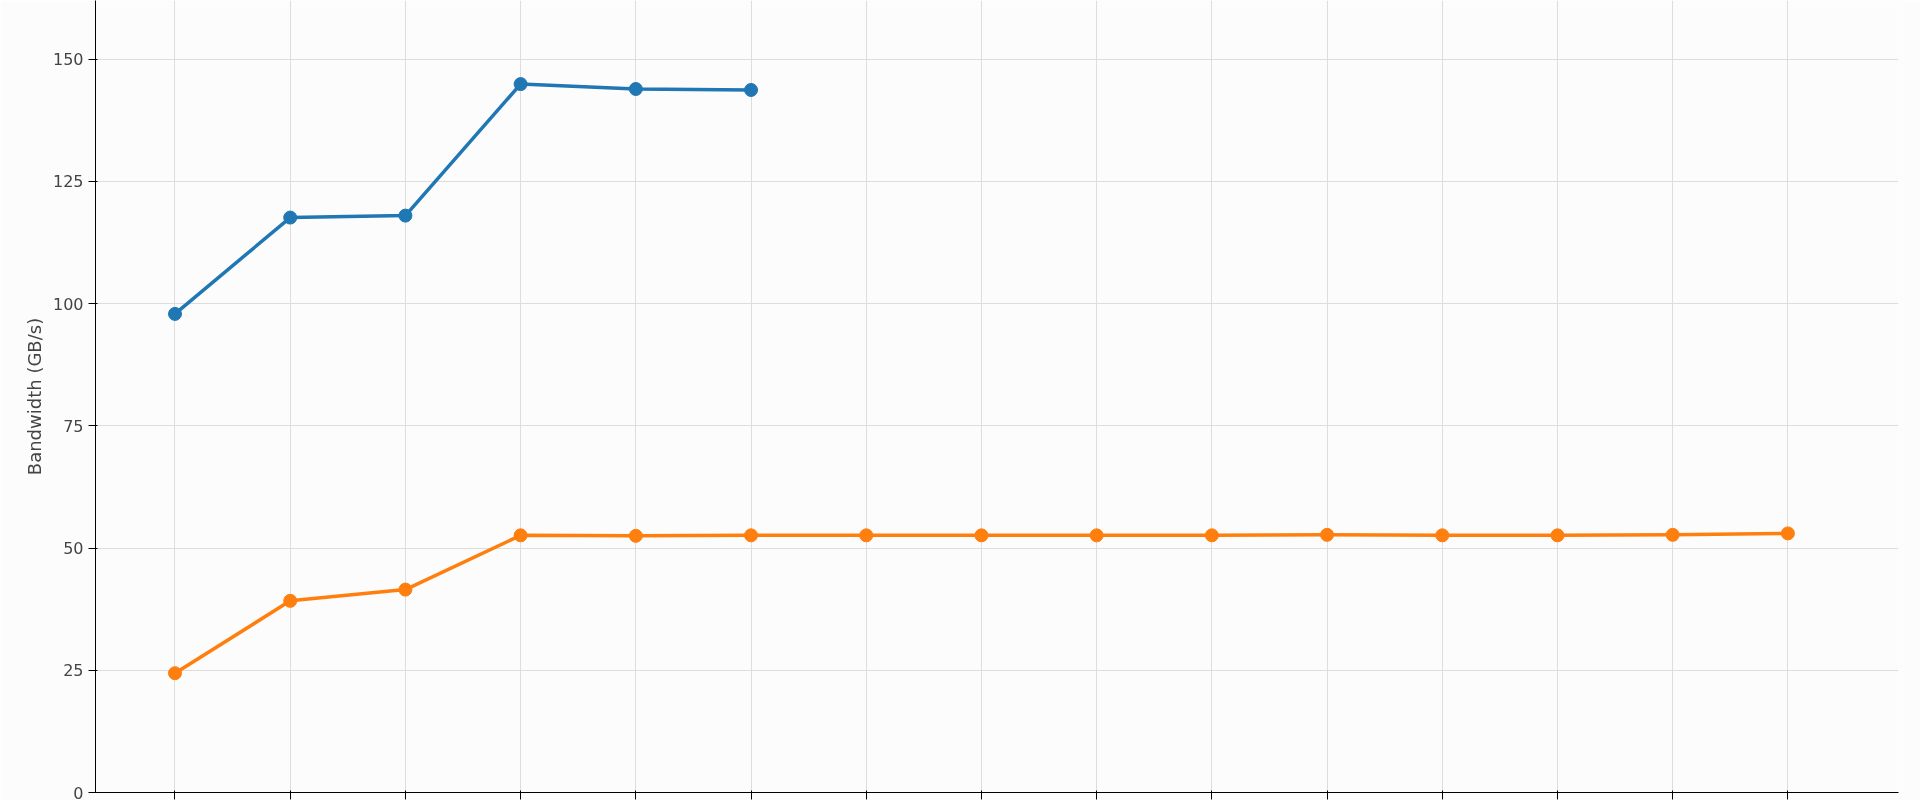  What do you see at coordinates (73, 549) in the screenshot?
I see `y-tick-label: 50` at bounding box center [73, 549].